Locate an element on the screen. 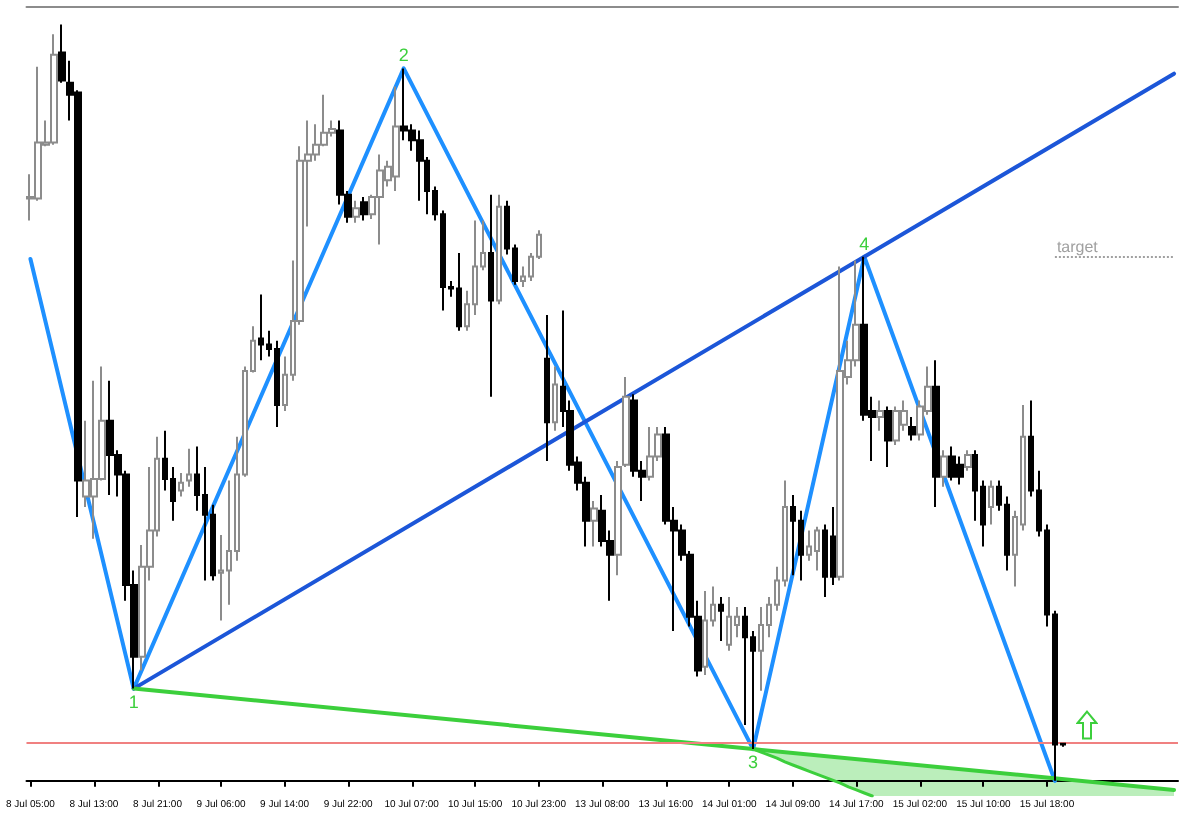 The height and width of the screenshot is (820, 1180). annotation: 2 is located at coordinates (403, 55).